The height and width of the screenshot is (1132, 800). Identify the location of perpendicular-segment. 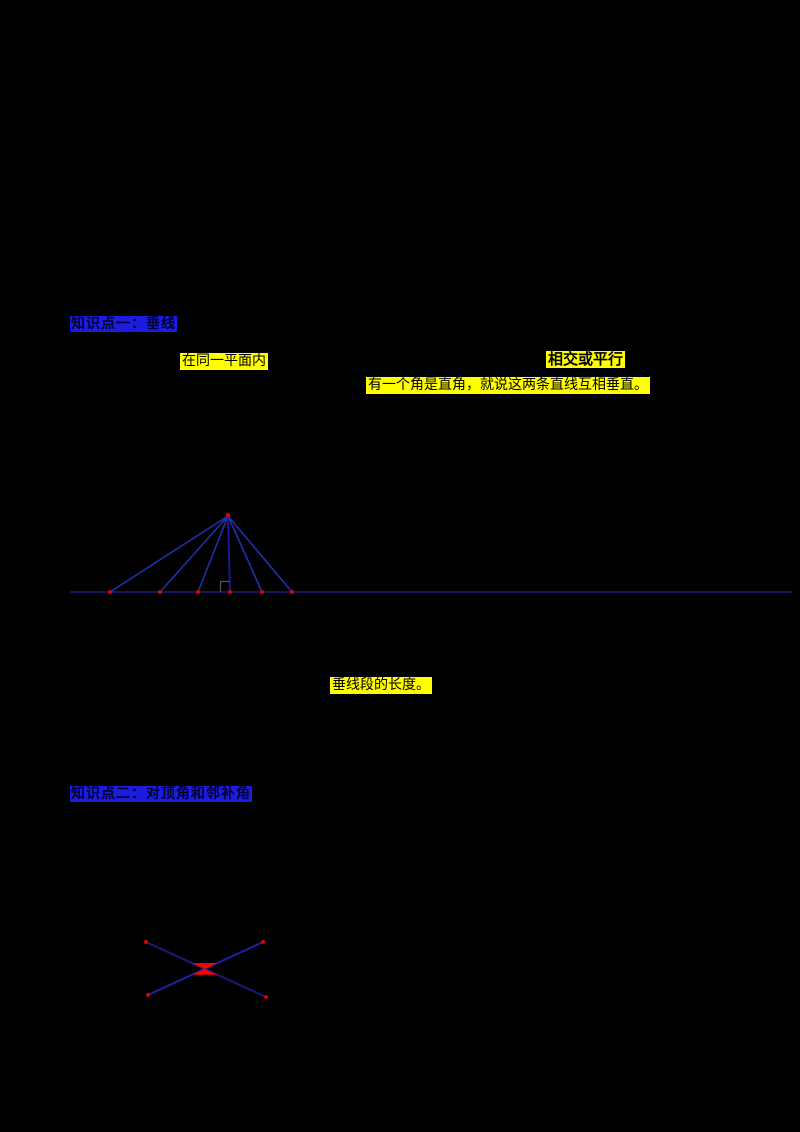
(229, 554).